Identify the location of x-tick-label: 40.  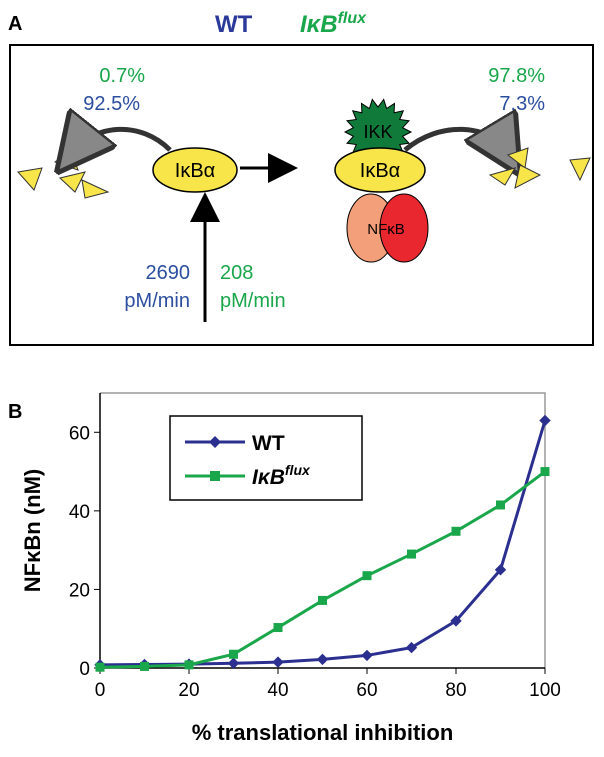
(277, 690).